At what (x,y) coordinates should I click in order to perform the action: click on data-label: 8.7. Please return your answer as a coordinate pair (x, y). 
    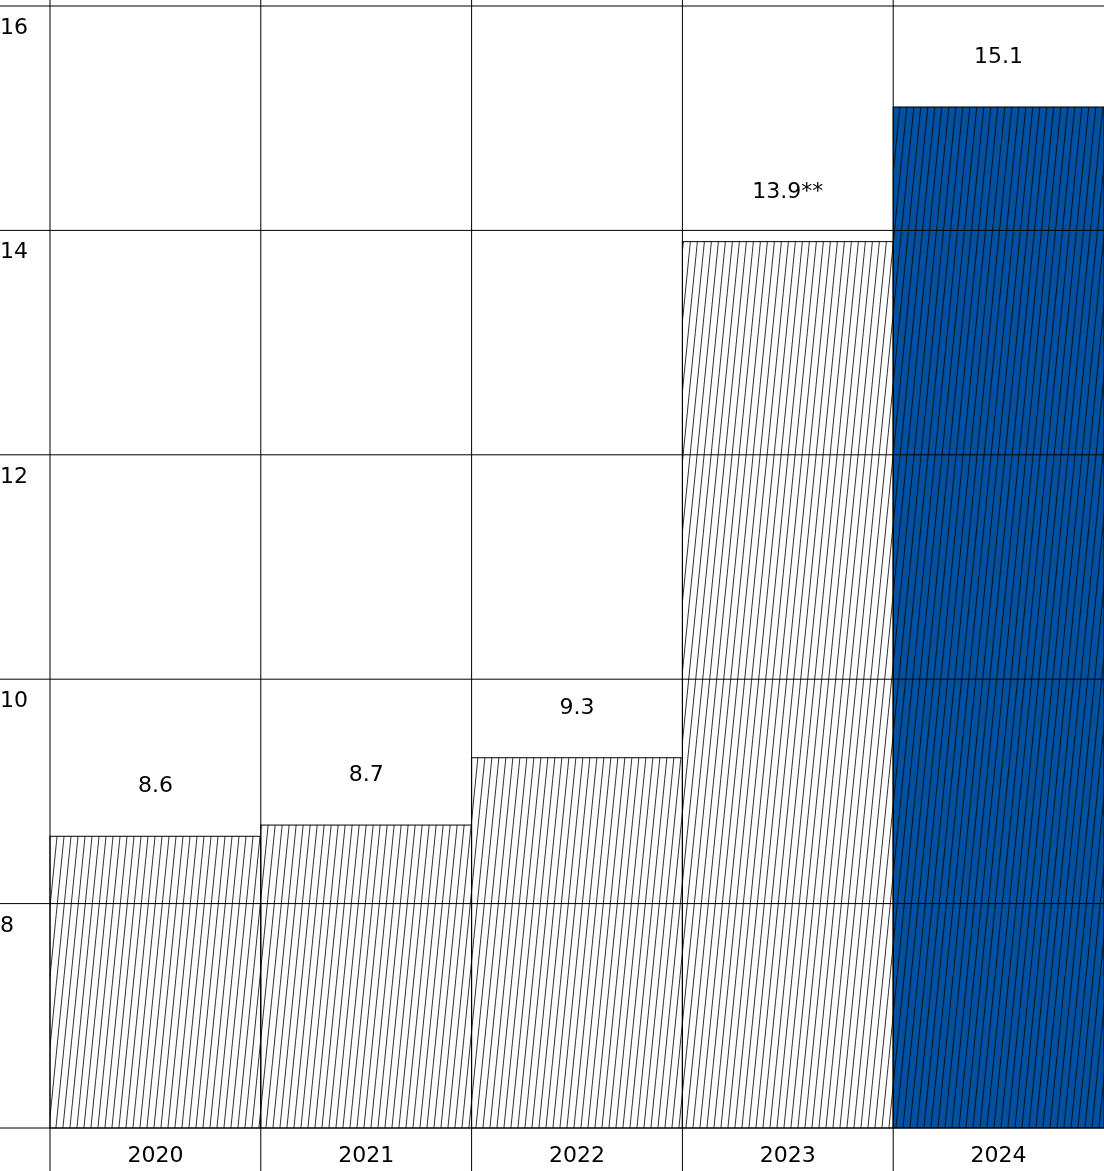
    Looking at the image, I should click on (366, 774).